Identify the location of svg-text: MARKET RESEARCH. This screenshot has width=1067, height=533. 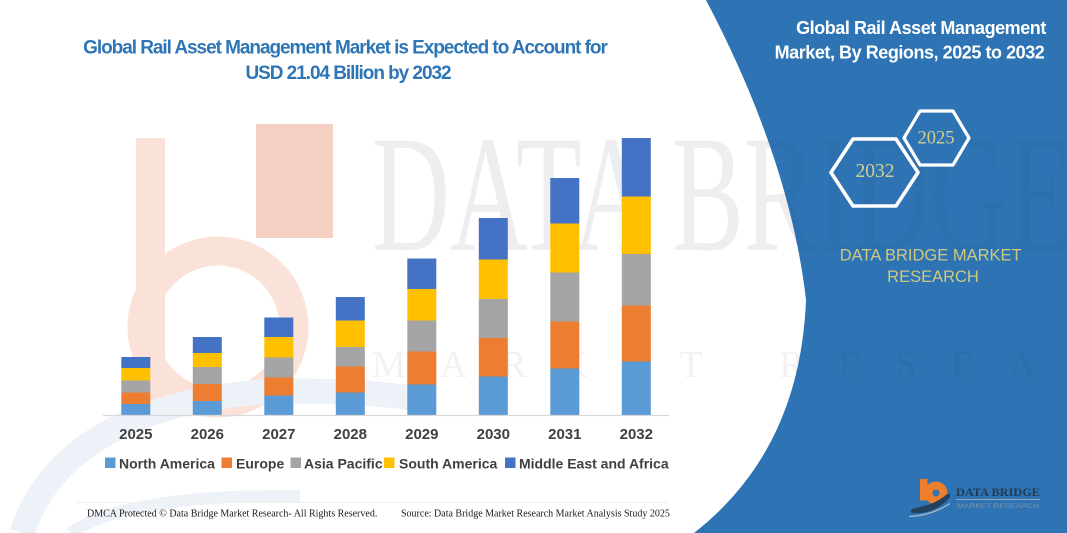
(998, 506).